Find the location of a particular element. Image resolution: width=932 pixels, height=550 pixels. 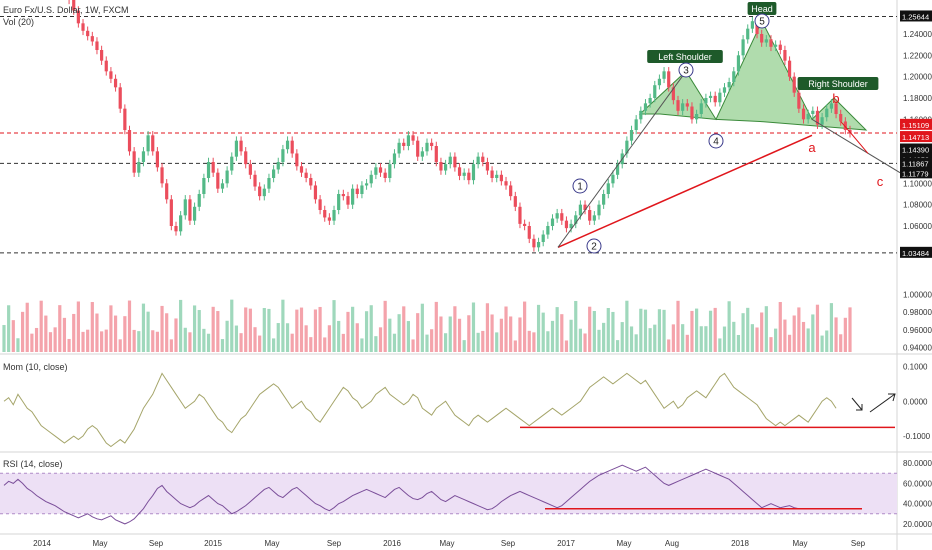

level-badge-label: 1.03484 is located at coordinates (915, 253).